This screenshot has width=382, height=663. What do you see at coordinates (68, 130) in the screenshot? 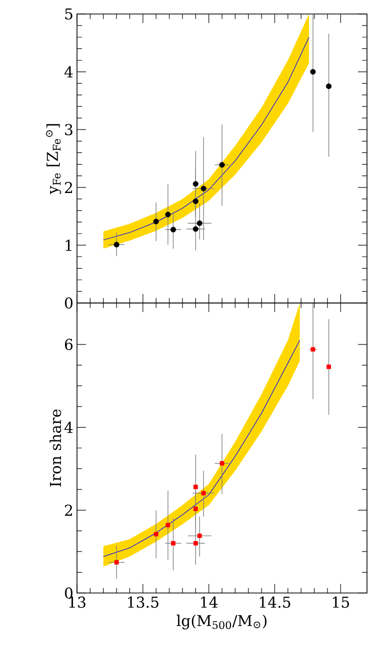
I see `y-tick-label: 3` at bounding box center [68, 130].